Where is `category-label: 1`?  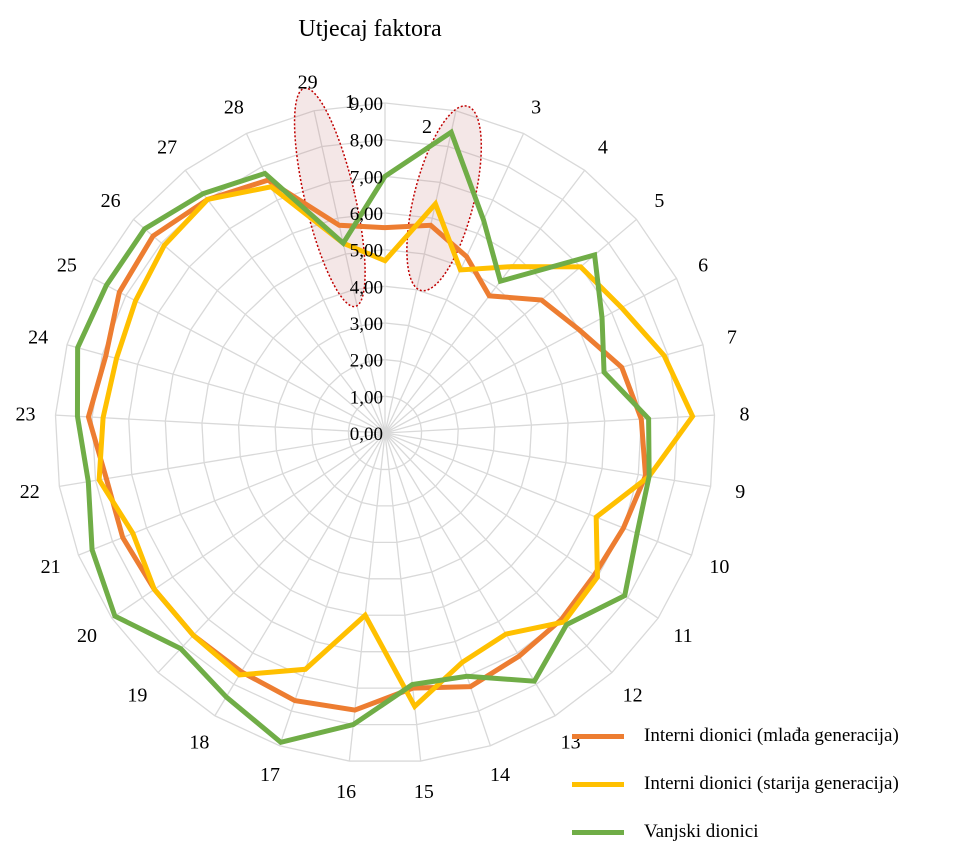 category-label: 1 is located at coordinates (350, 102).